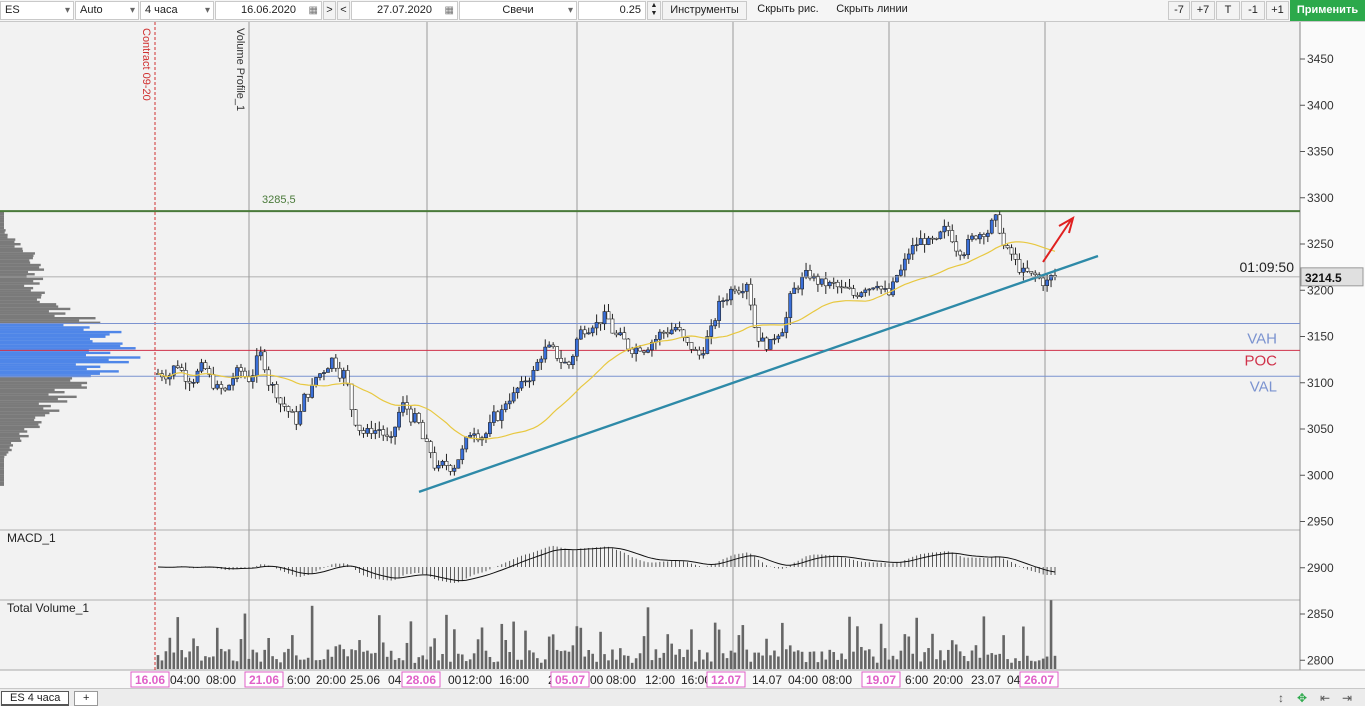 Image resolution: width=1365 pixels, height=706 pixels. What do you see at coordinates (1320, 614) in the screenshot?
I see `price-tick-label: 2850` at bounding box center [1320, 614].